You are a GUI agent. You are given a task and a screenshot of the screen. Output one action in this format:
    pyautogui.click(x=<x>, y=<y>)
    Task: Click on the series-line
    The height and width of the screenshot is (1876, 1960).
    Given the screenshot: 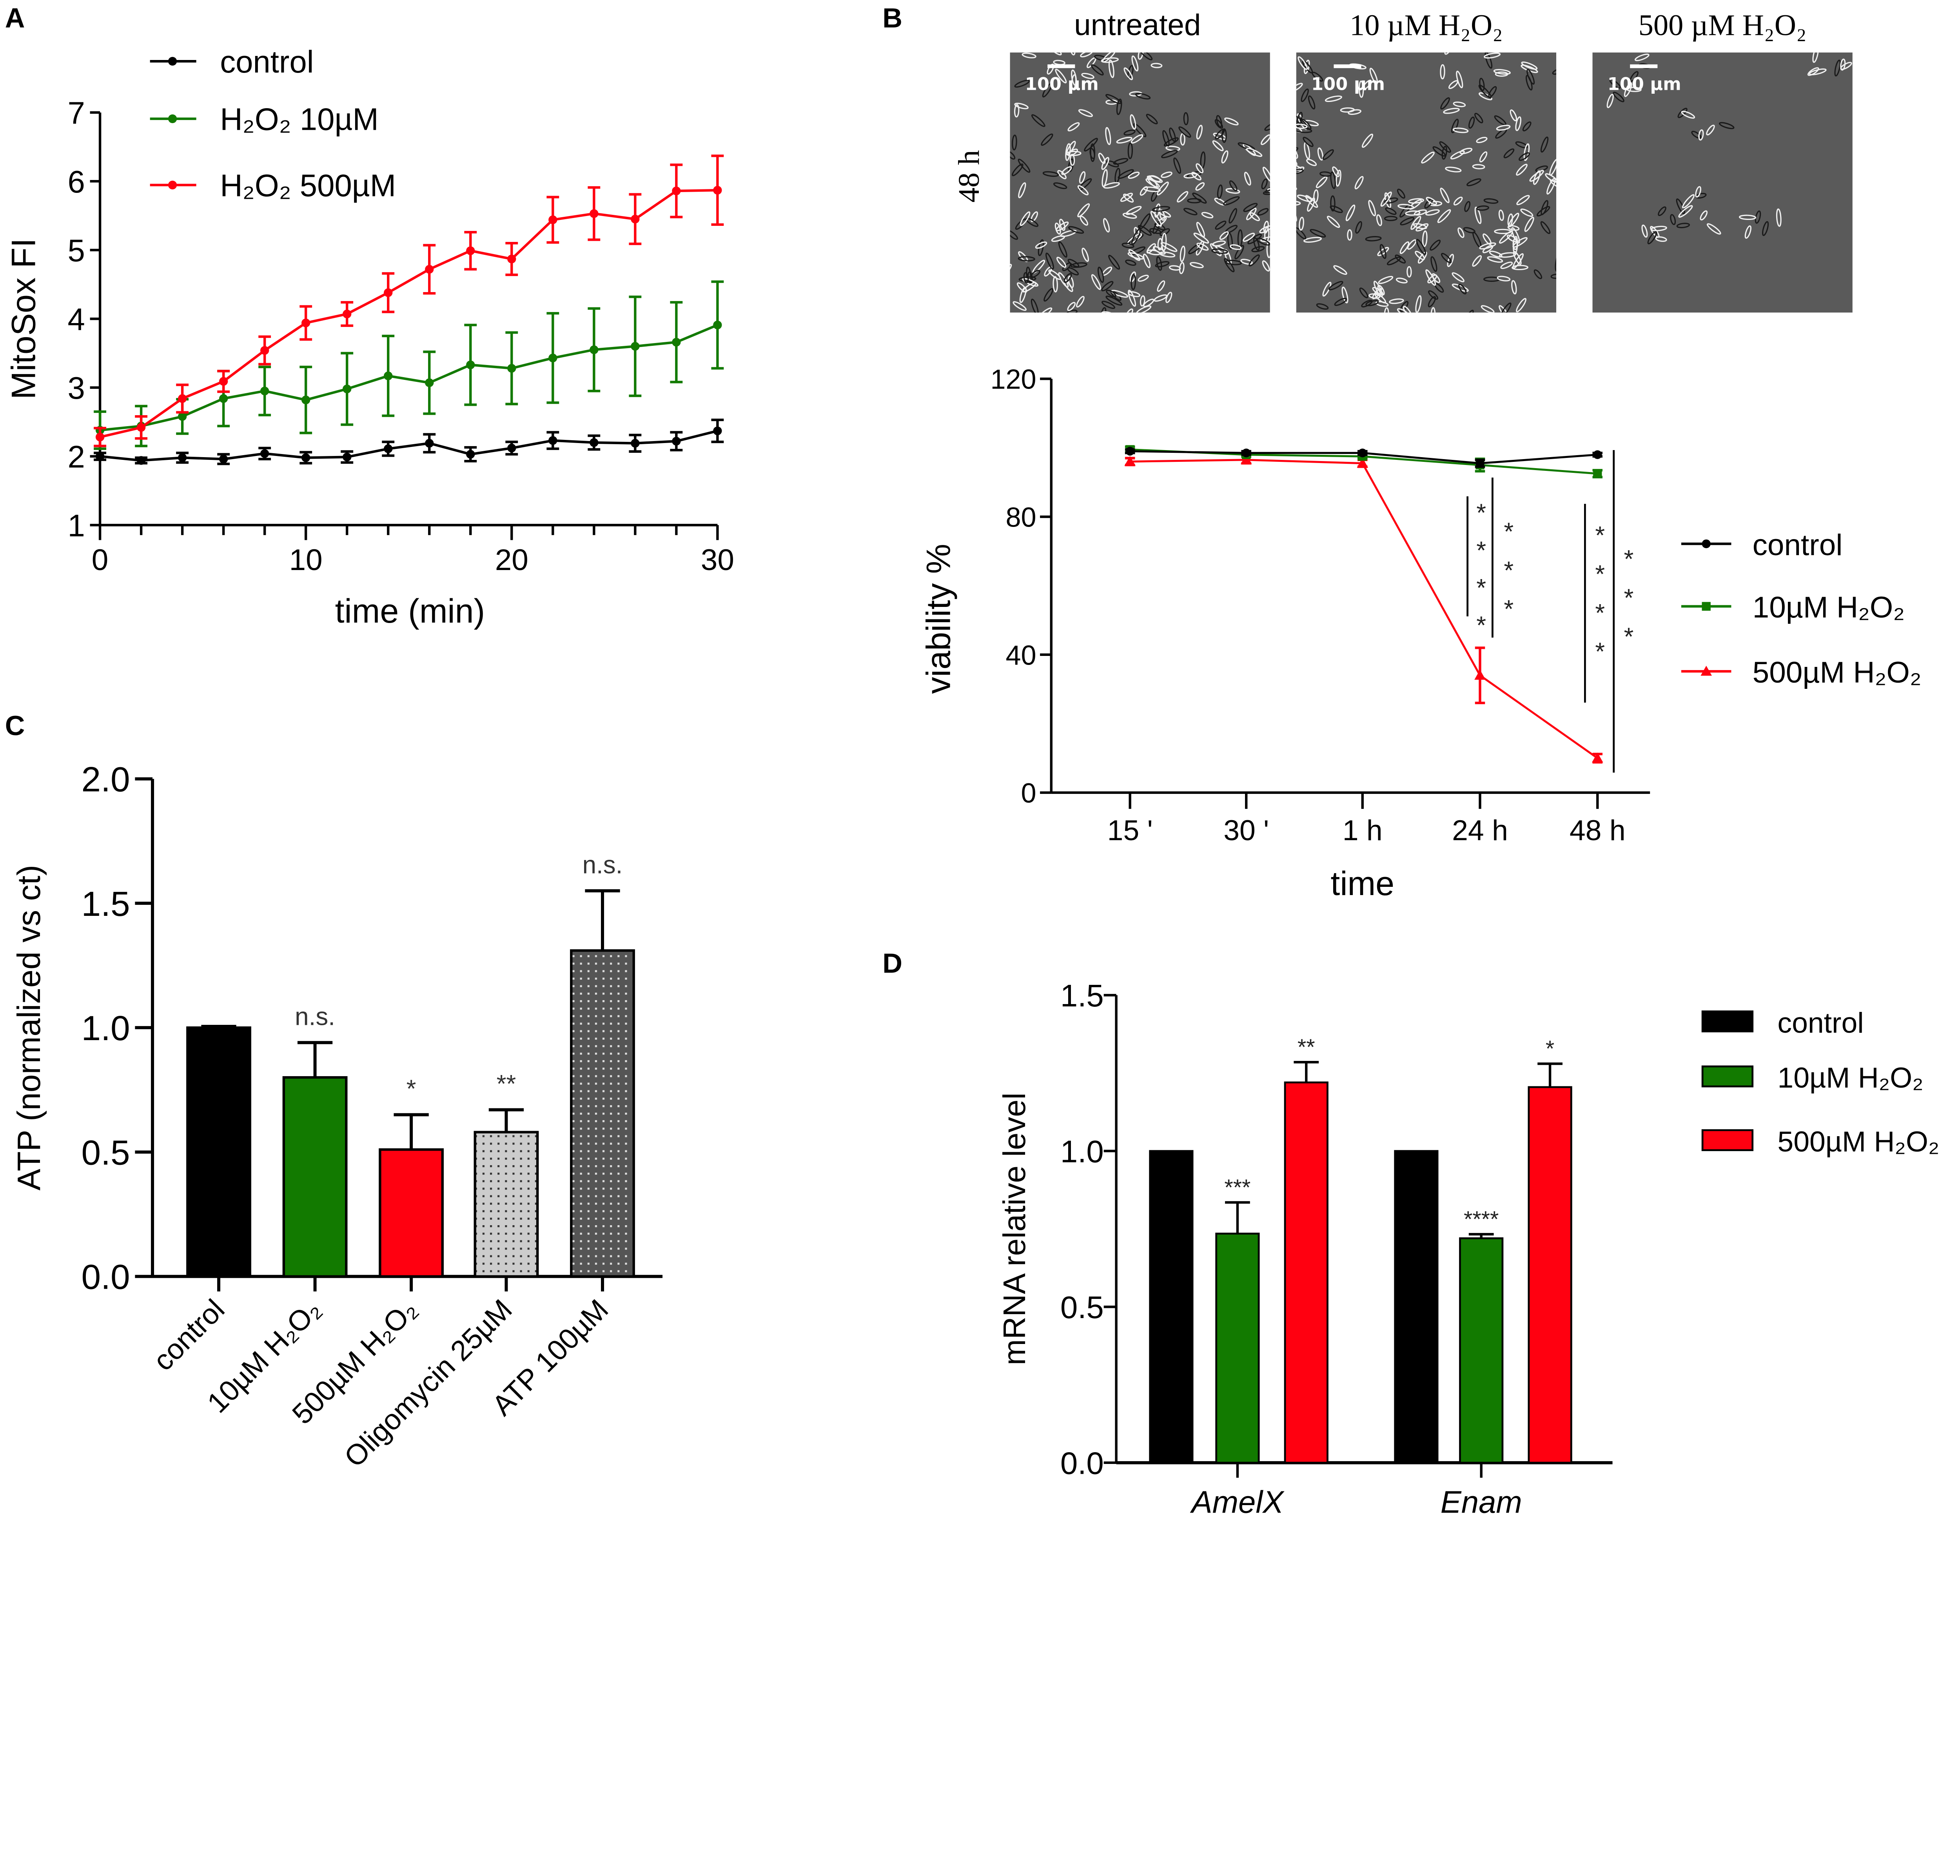 What is the action you would take?
    pyautogui.click(x=409, y=313)
    